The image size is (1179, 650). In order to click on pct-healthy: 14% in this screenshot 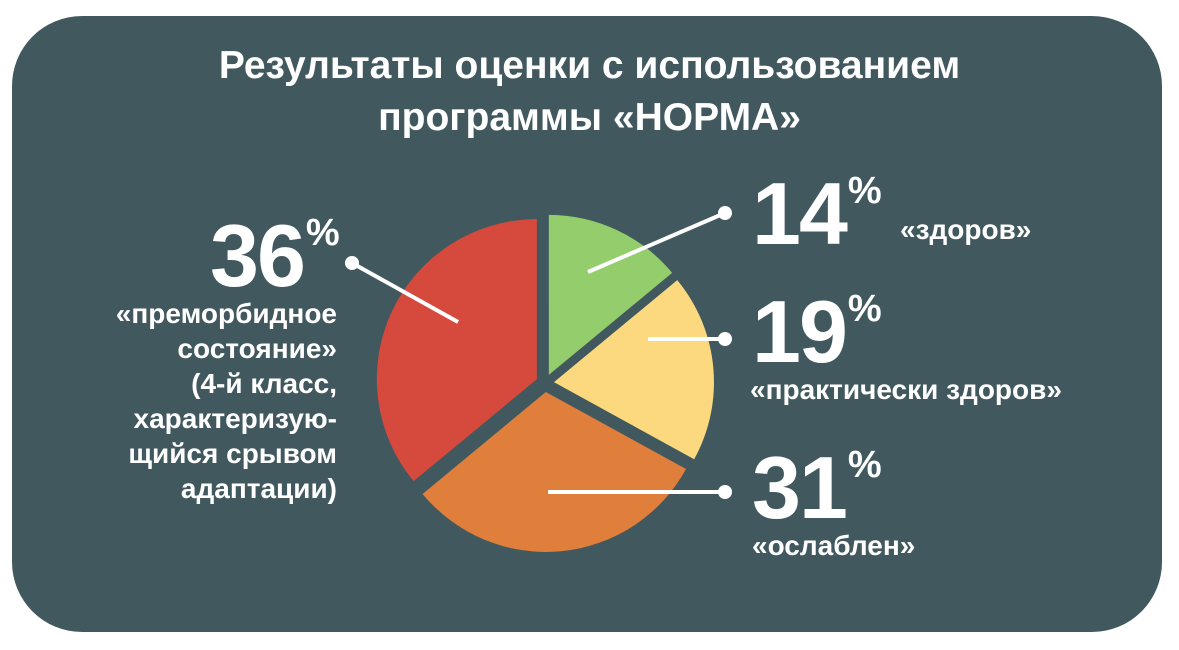, I will do `click(817, 214)`.